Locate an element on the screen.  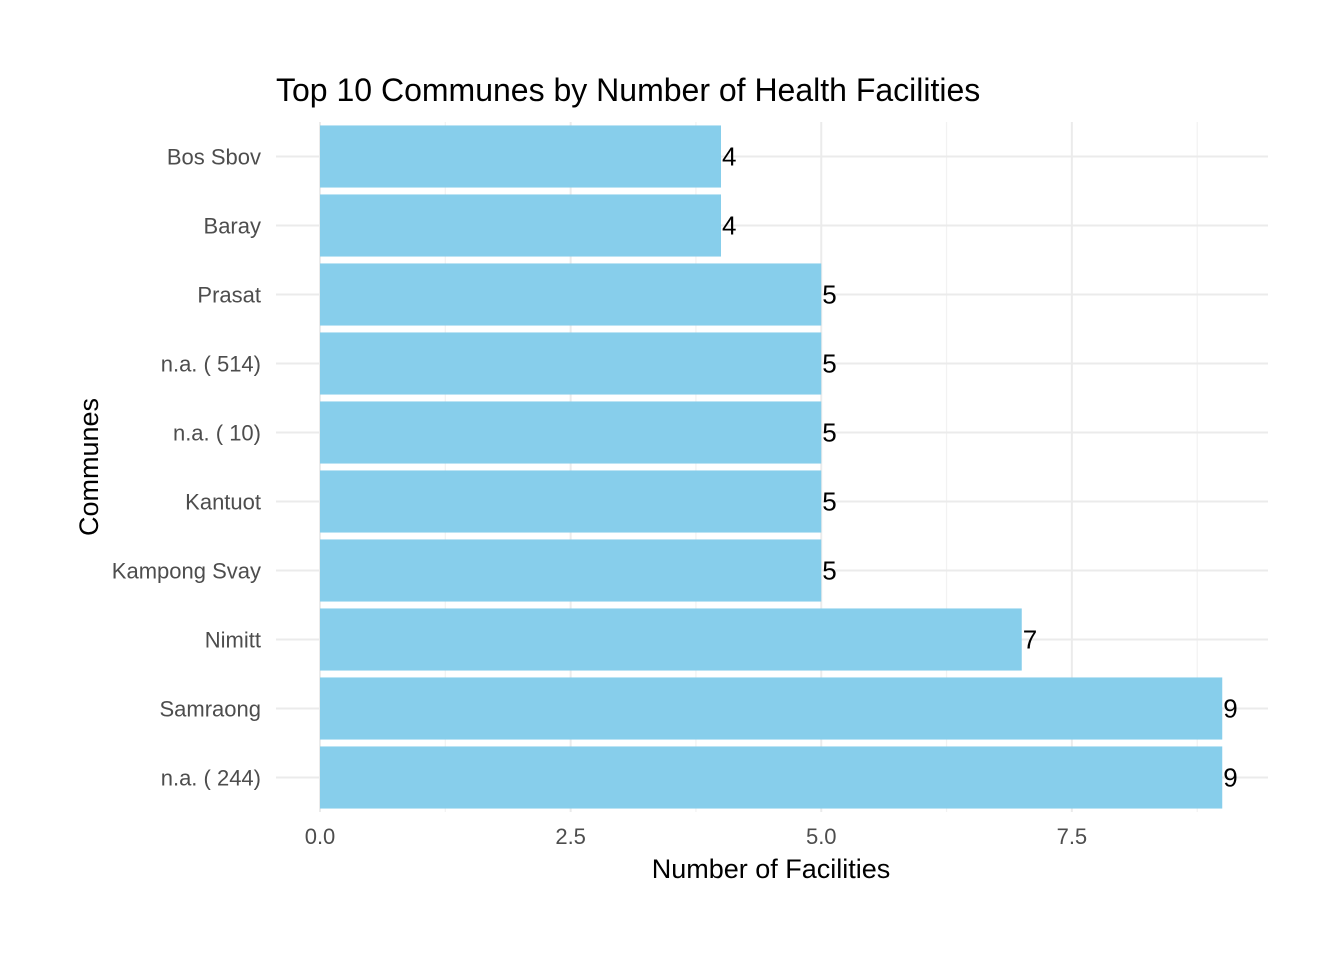
x-axis-ticks: 0.0 2.5 5.0 7.5 is located at coordinates (696, 836).